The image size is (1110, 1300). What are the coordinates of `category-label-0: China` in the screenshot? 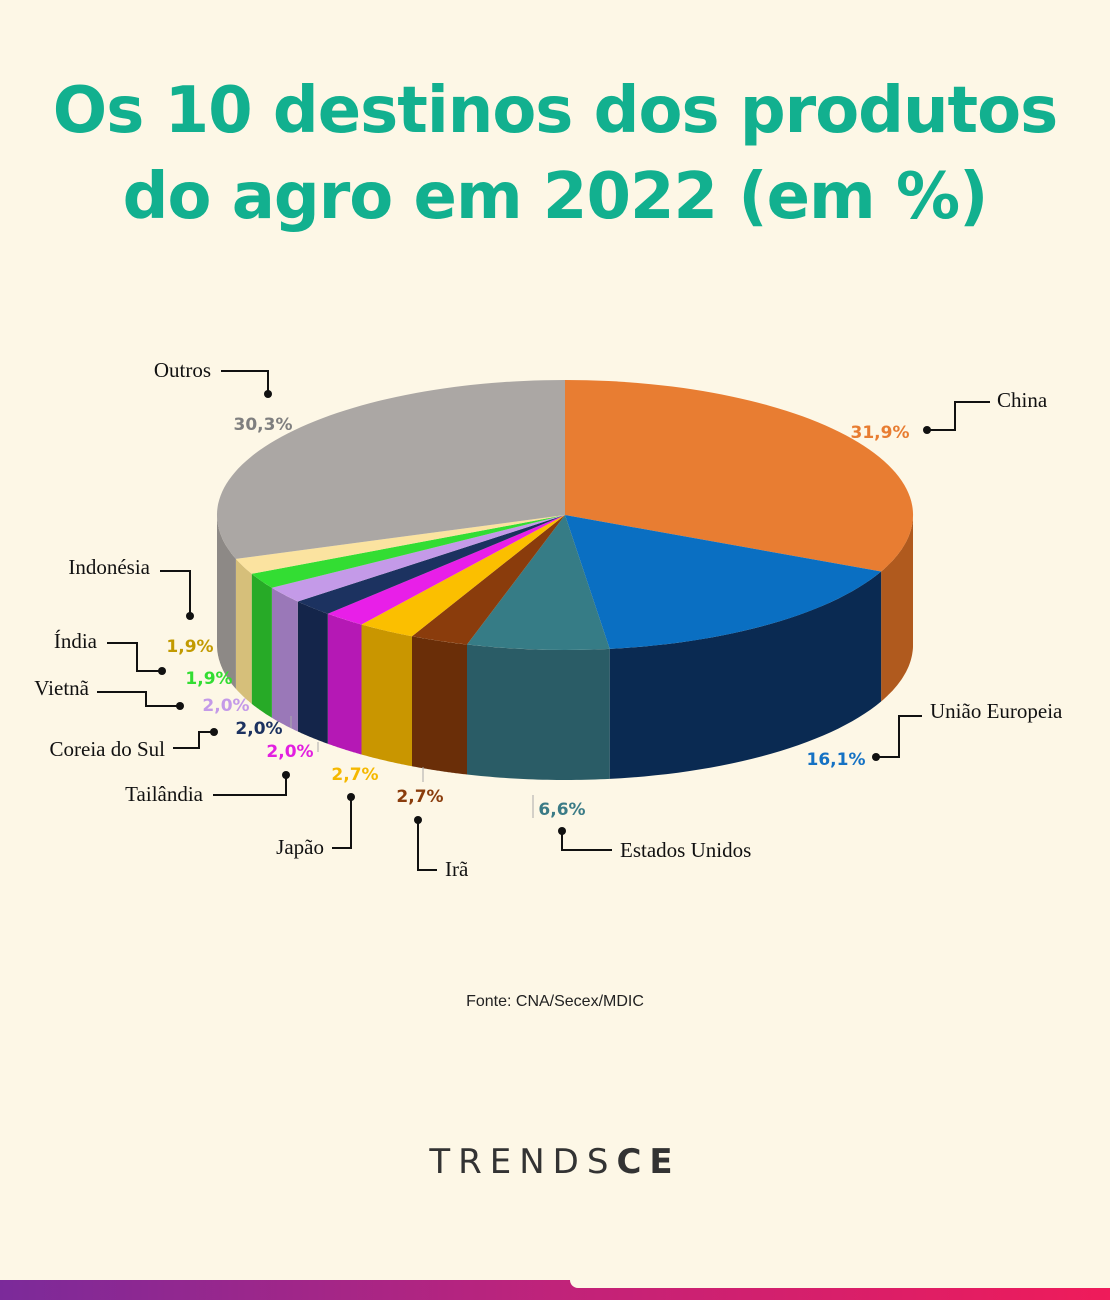 It's located at (1022, 400).